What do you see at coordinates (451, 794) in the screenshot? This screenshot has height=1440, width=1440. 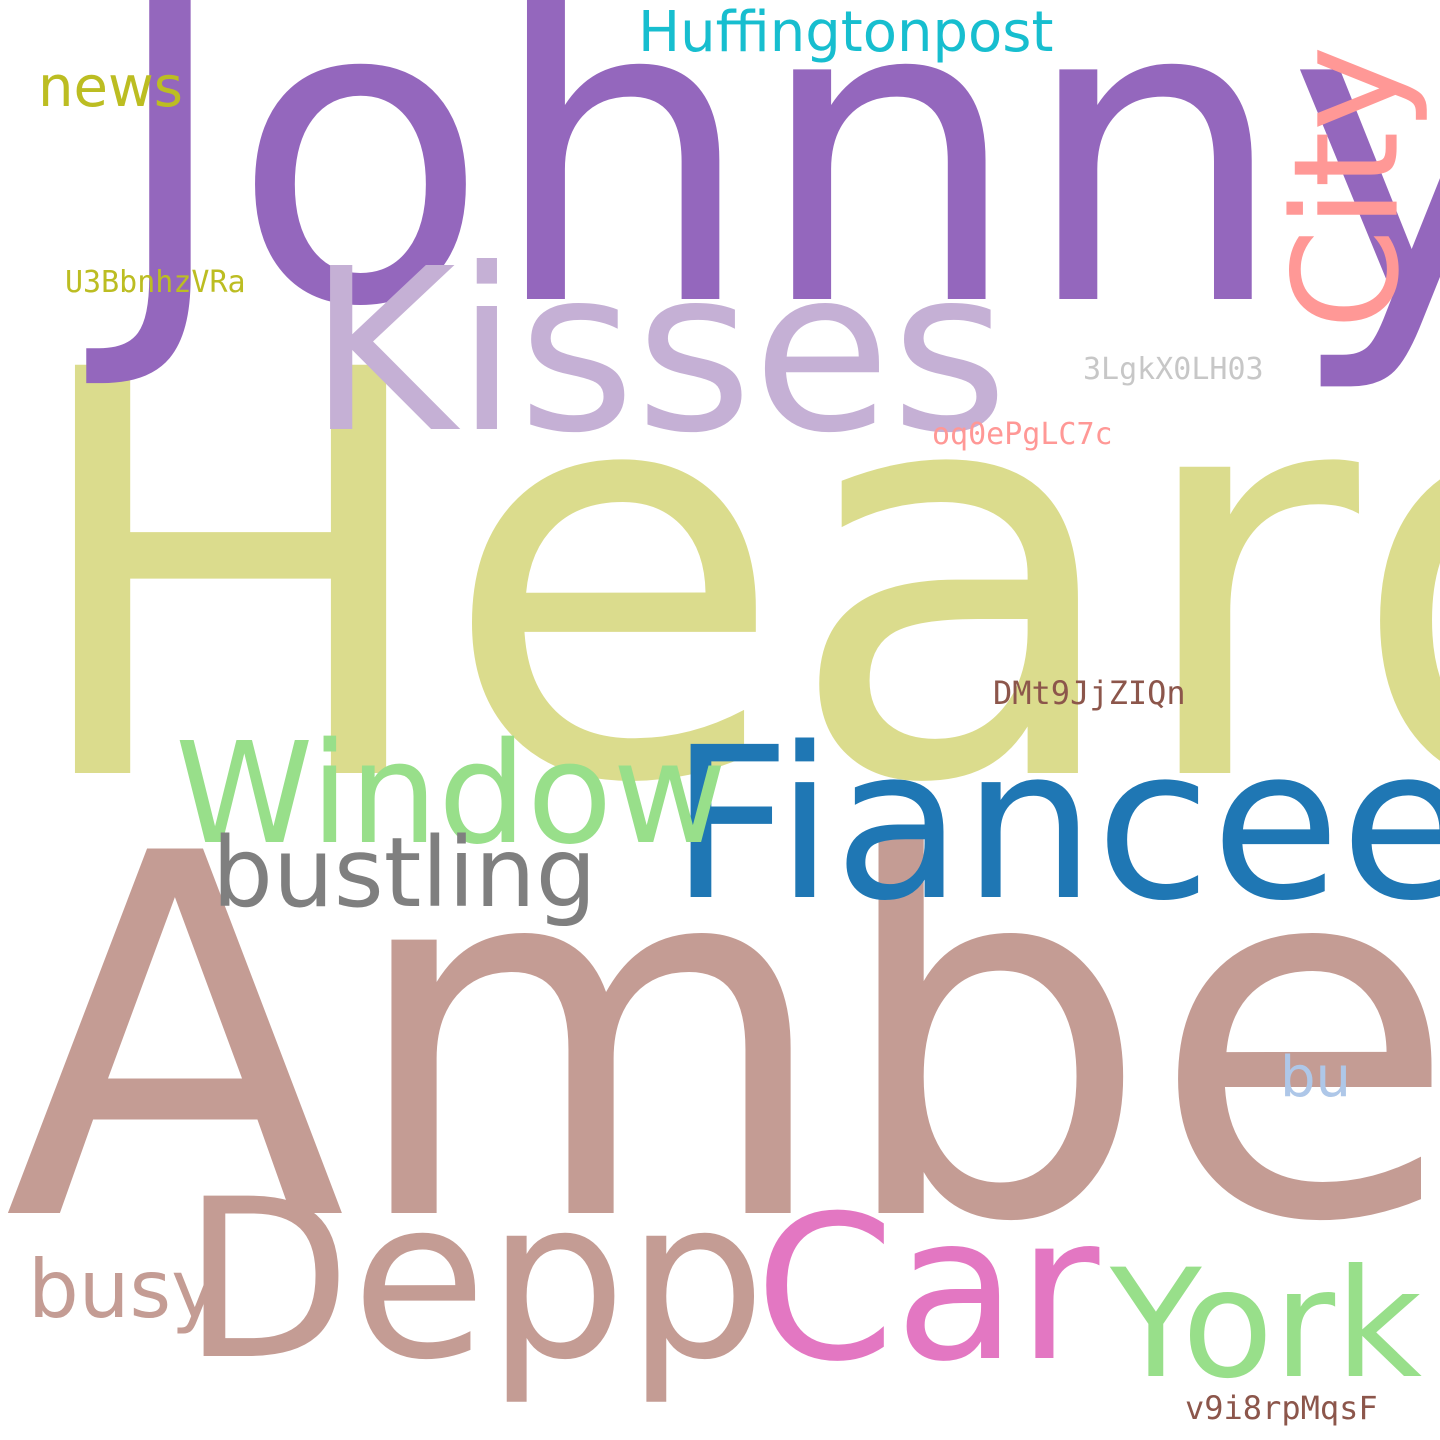 I see `word-window: Window` at bounding box center [451, 794].